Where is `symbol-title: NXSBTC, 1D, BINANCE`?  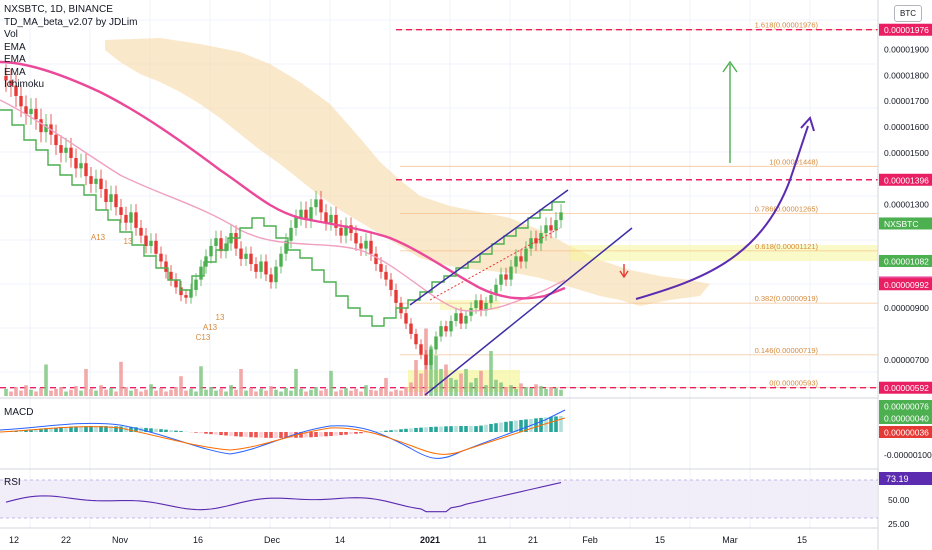 symbol-title: NXSBTC, 1D, BINANCE is located at coordinates (58, 9).